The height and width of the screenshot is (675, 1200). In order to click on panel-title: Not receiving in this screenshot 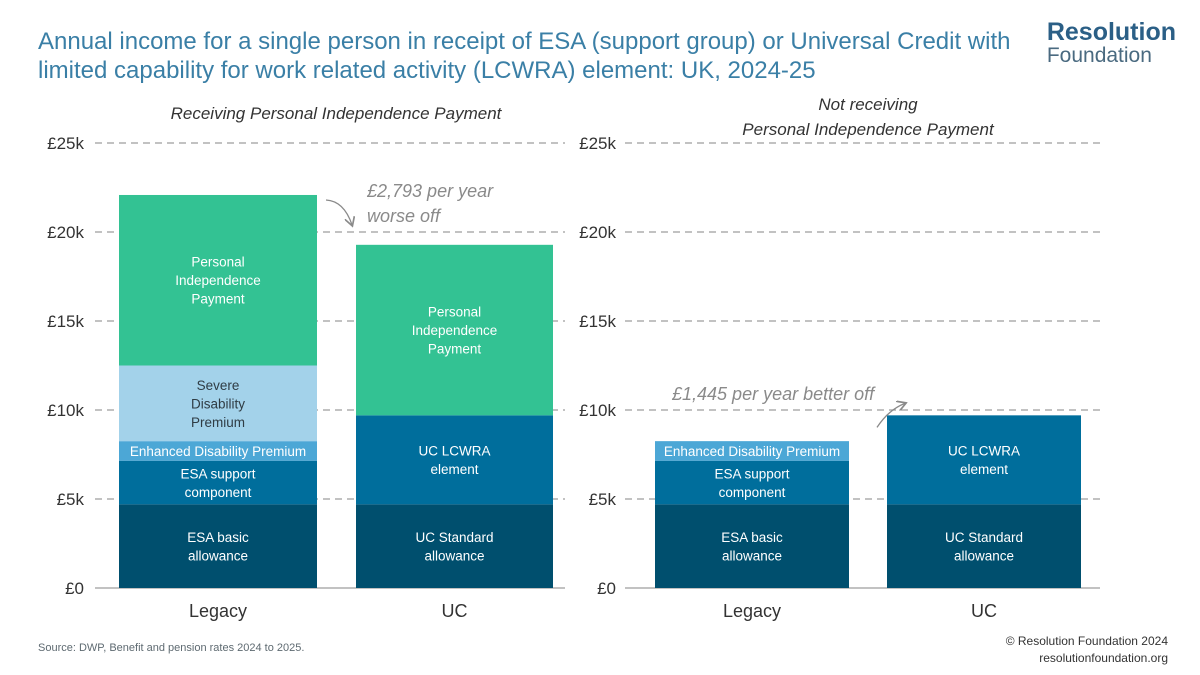, I will do `click(868, 104)`.